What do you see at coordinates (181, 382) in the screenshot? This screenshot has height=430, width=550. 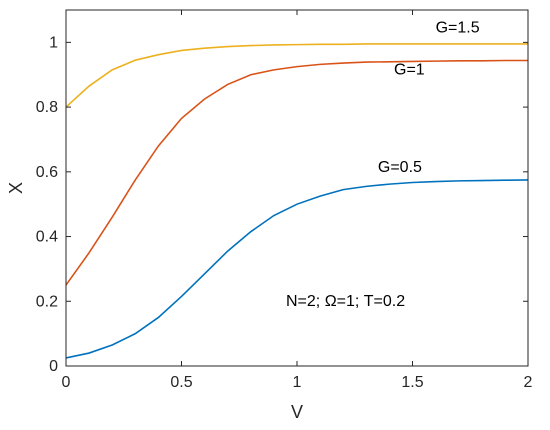 I see `x-tick-label: 0.5` at bounding box center [181, 382].